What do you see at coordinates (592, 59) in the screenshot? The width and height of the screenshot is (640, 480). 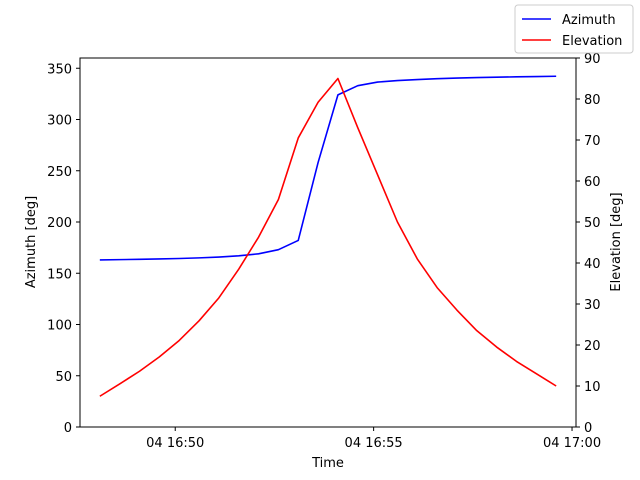 I see `y-right-tick-label: 90` at bounding box center [592, 59].